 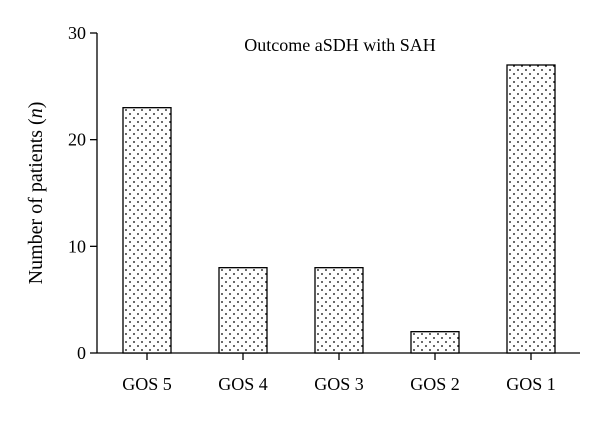 I want to click on x-tick-label: GOS 3, so click(x=339, y=384).